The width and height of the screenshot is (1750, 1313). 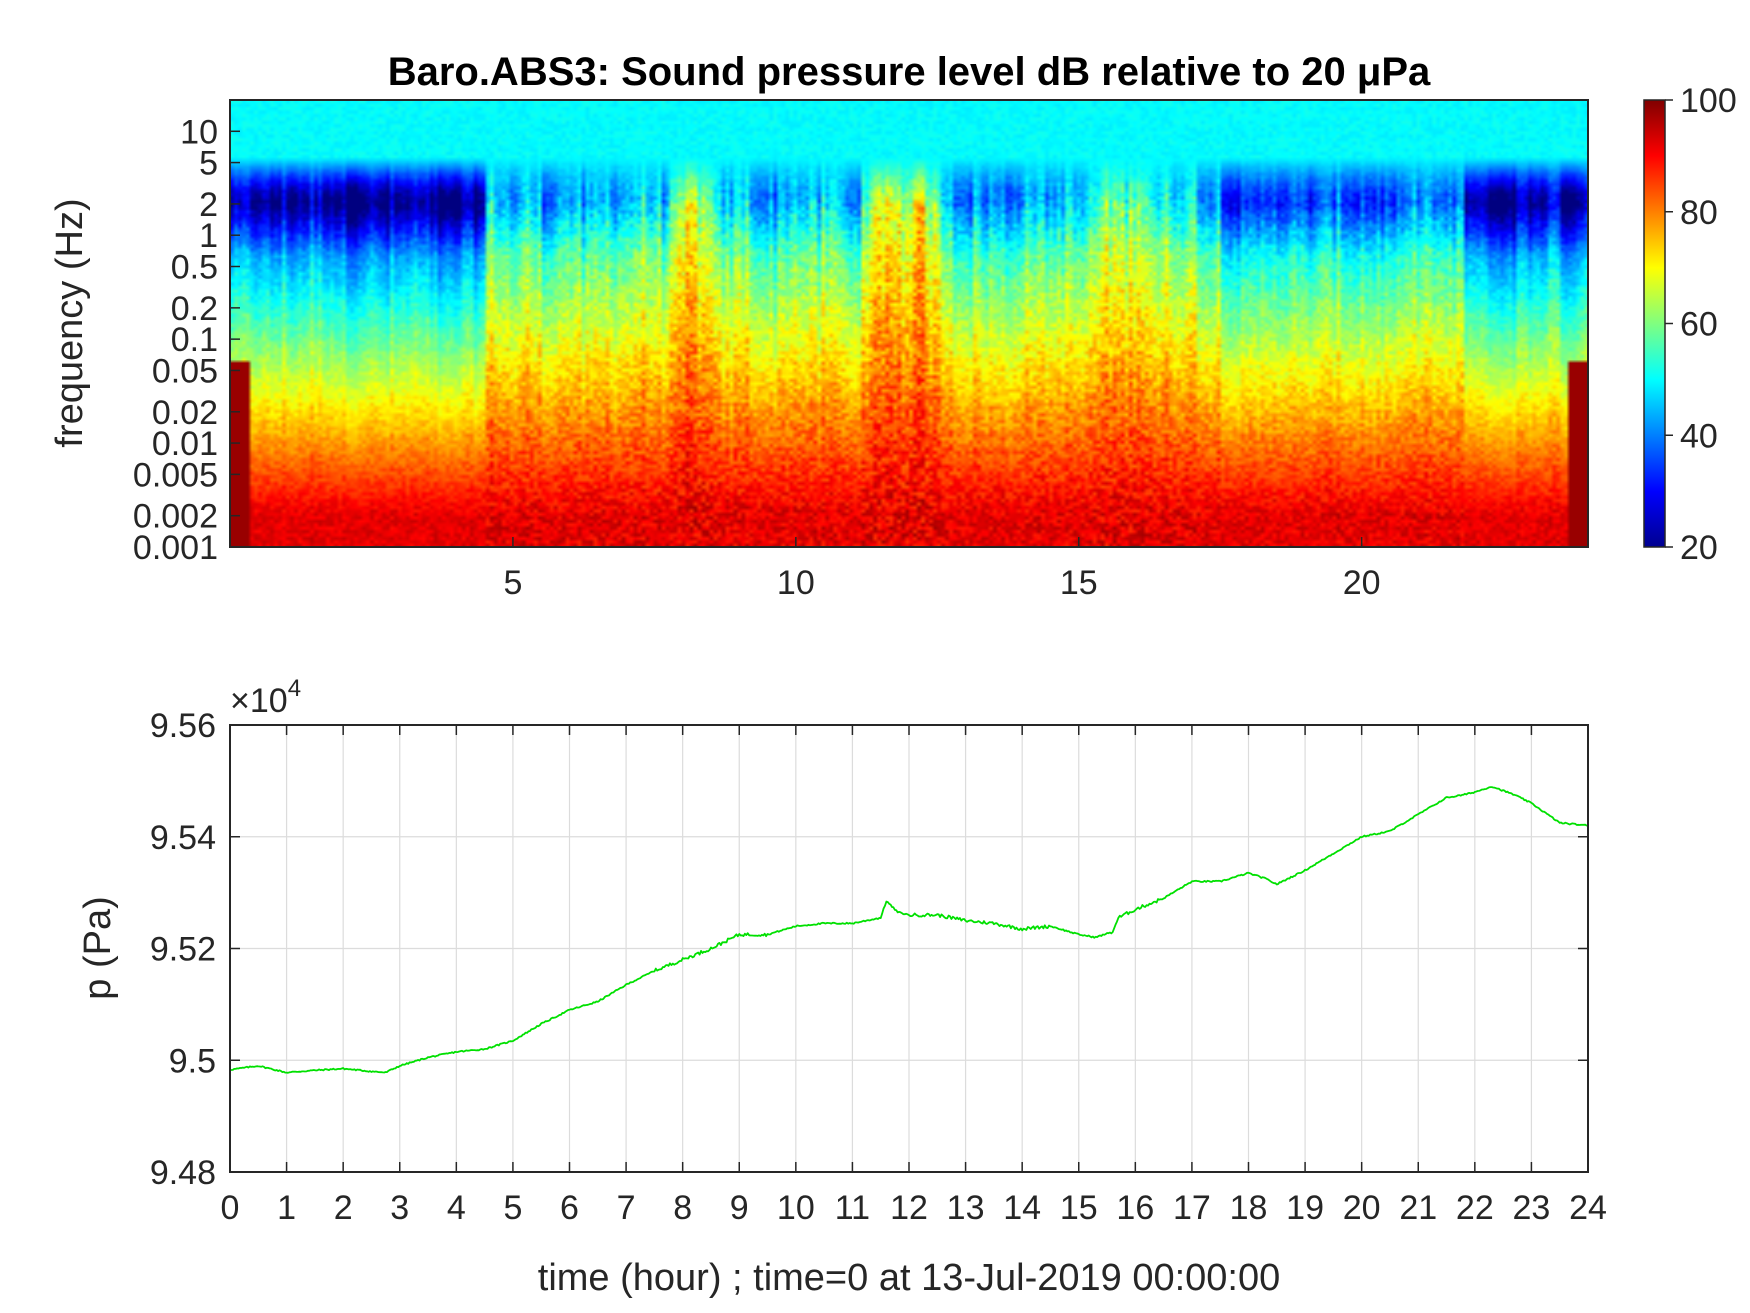 I want to click on line-x-tick-label: 19, so click(x=1305, y=1208).